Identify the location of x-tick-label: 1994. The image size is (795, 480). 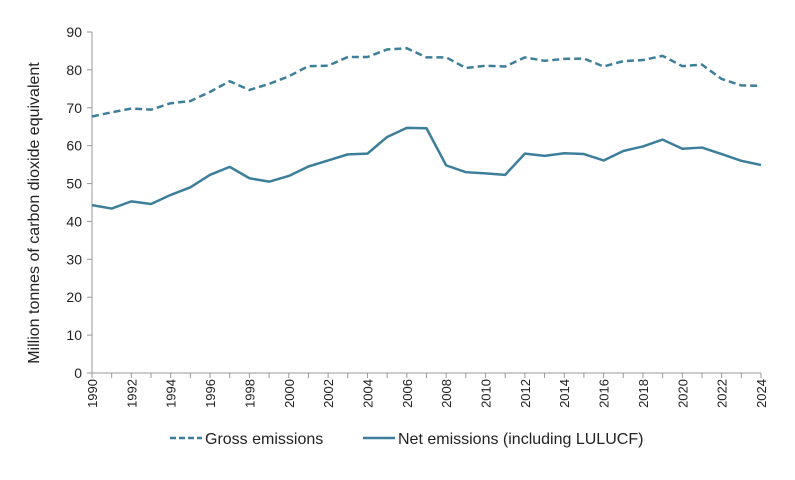
(171, 393).